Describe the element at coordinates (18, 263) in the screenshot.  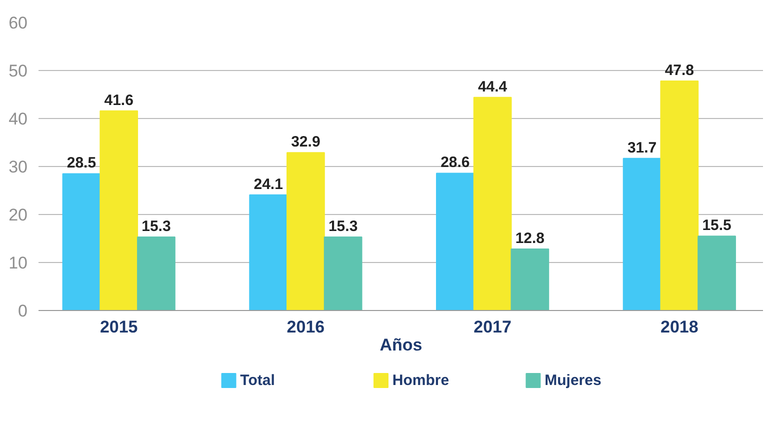
I see `y-tick-label: 10` at that location.